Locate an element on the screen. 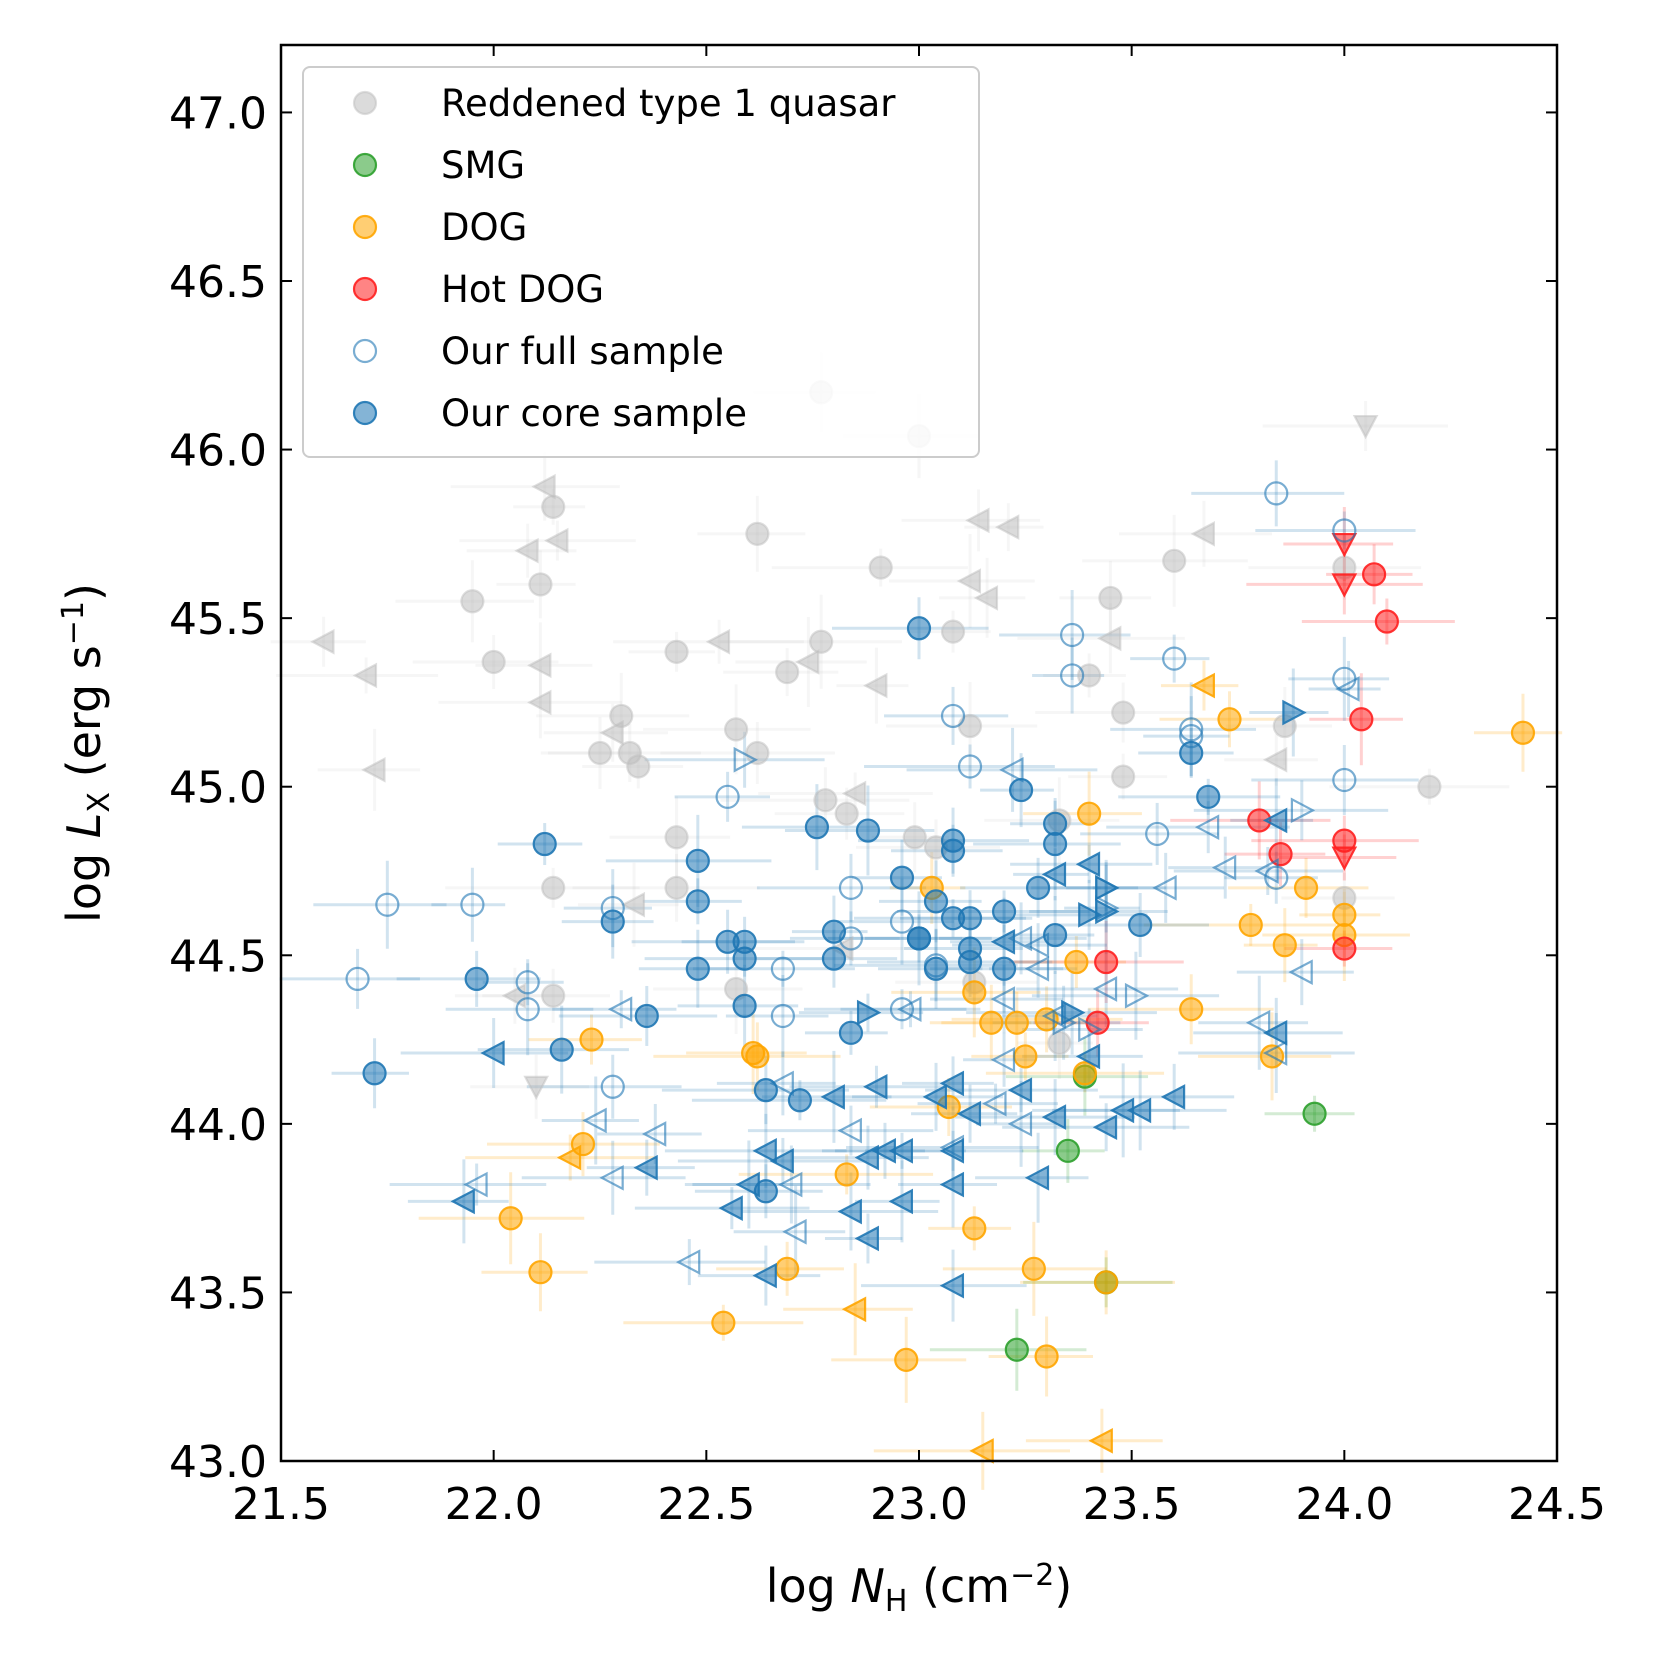 The image size is (1661, 1661). legend-label: DOG is located at coordinates (484, 227).